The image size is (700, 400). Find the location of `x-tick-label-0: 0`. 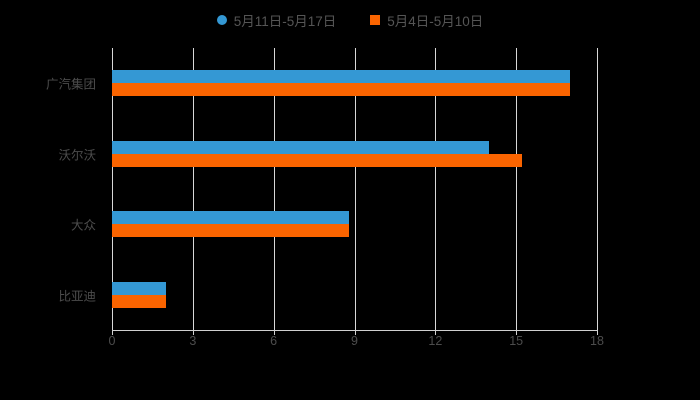

x-tick-label-0: 0 is located at coordinates (112, 341).